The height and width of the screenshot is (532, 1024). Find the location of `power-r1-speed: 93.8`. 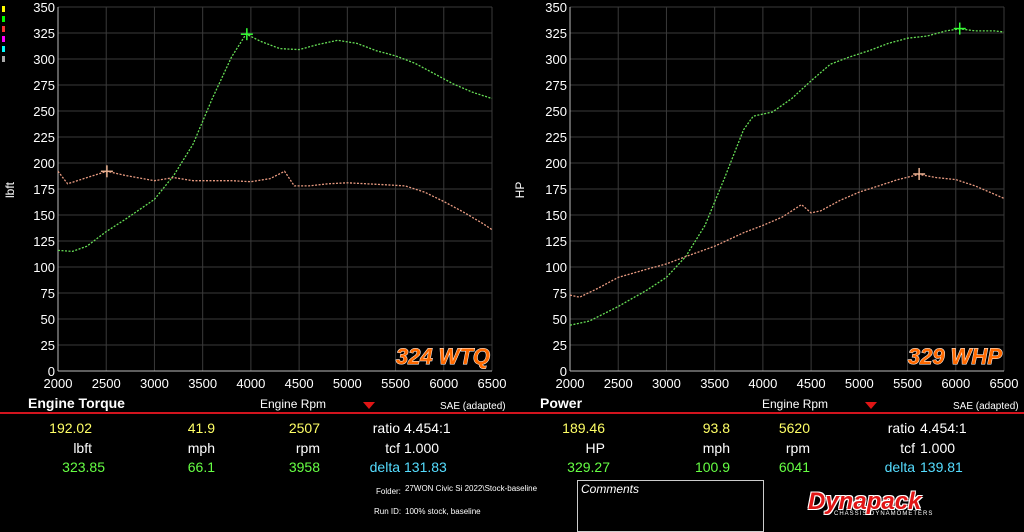

power-r1-speed: 93.8 is located at coordinates (716, 428).